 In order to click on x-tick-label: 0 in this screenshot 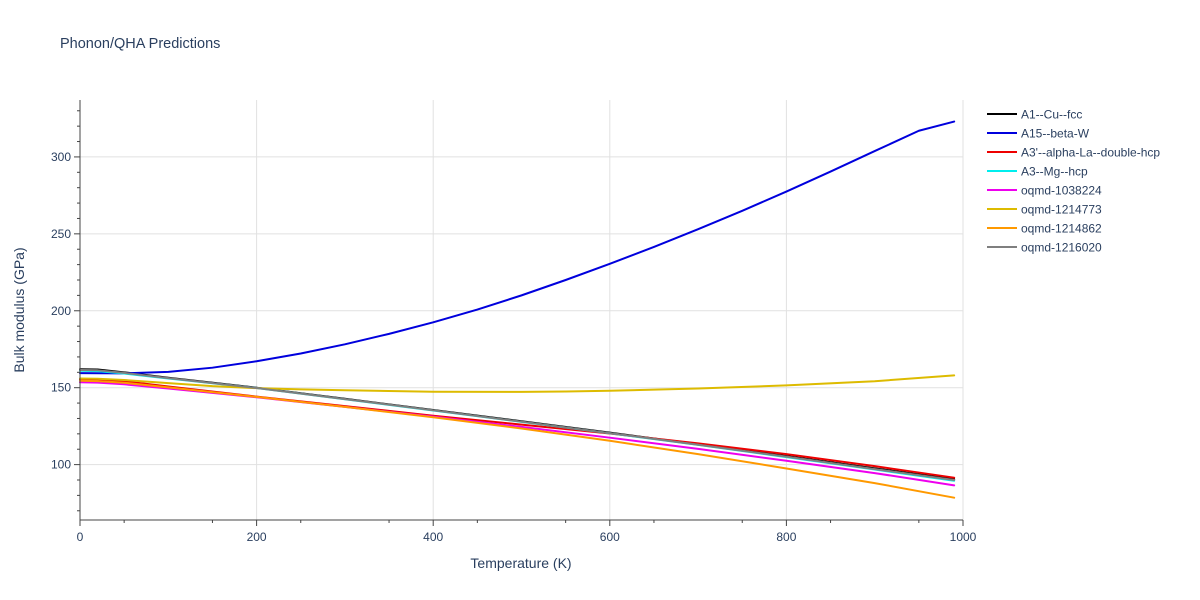, I will do `click(80, 537)`.